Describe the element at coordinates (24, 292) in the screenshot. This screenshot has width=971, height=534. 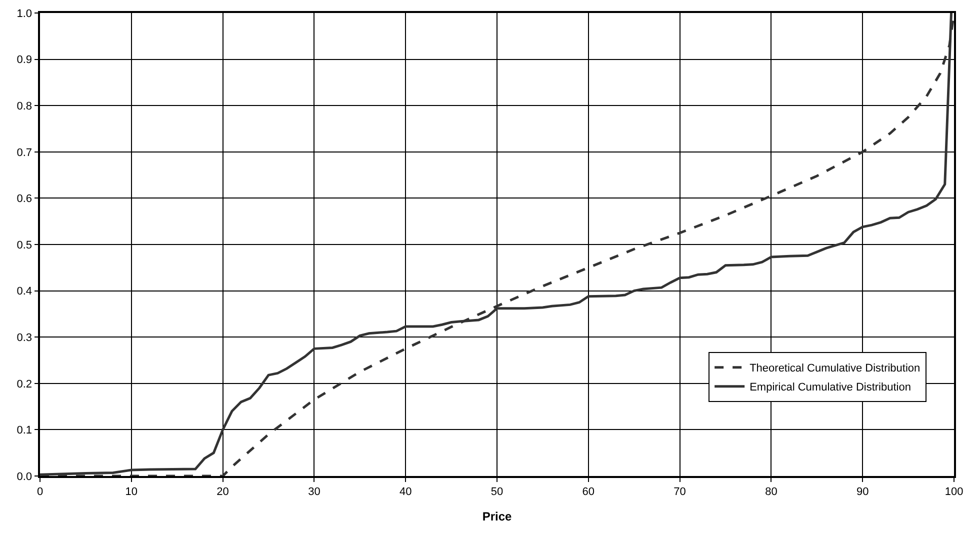
I see `y-tick-label: 0.4` at that location.